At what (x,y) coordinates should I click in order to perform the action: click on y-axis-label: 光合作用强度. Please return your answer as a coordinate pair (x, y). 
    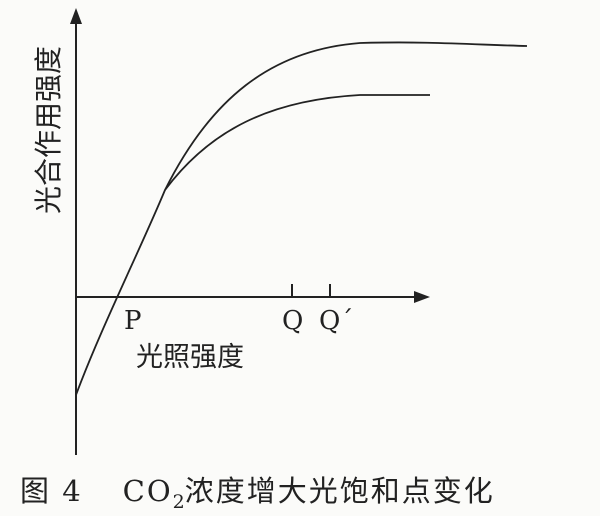
    Looking at the image, I should click on (48, 130).